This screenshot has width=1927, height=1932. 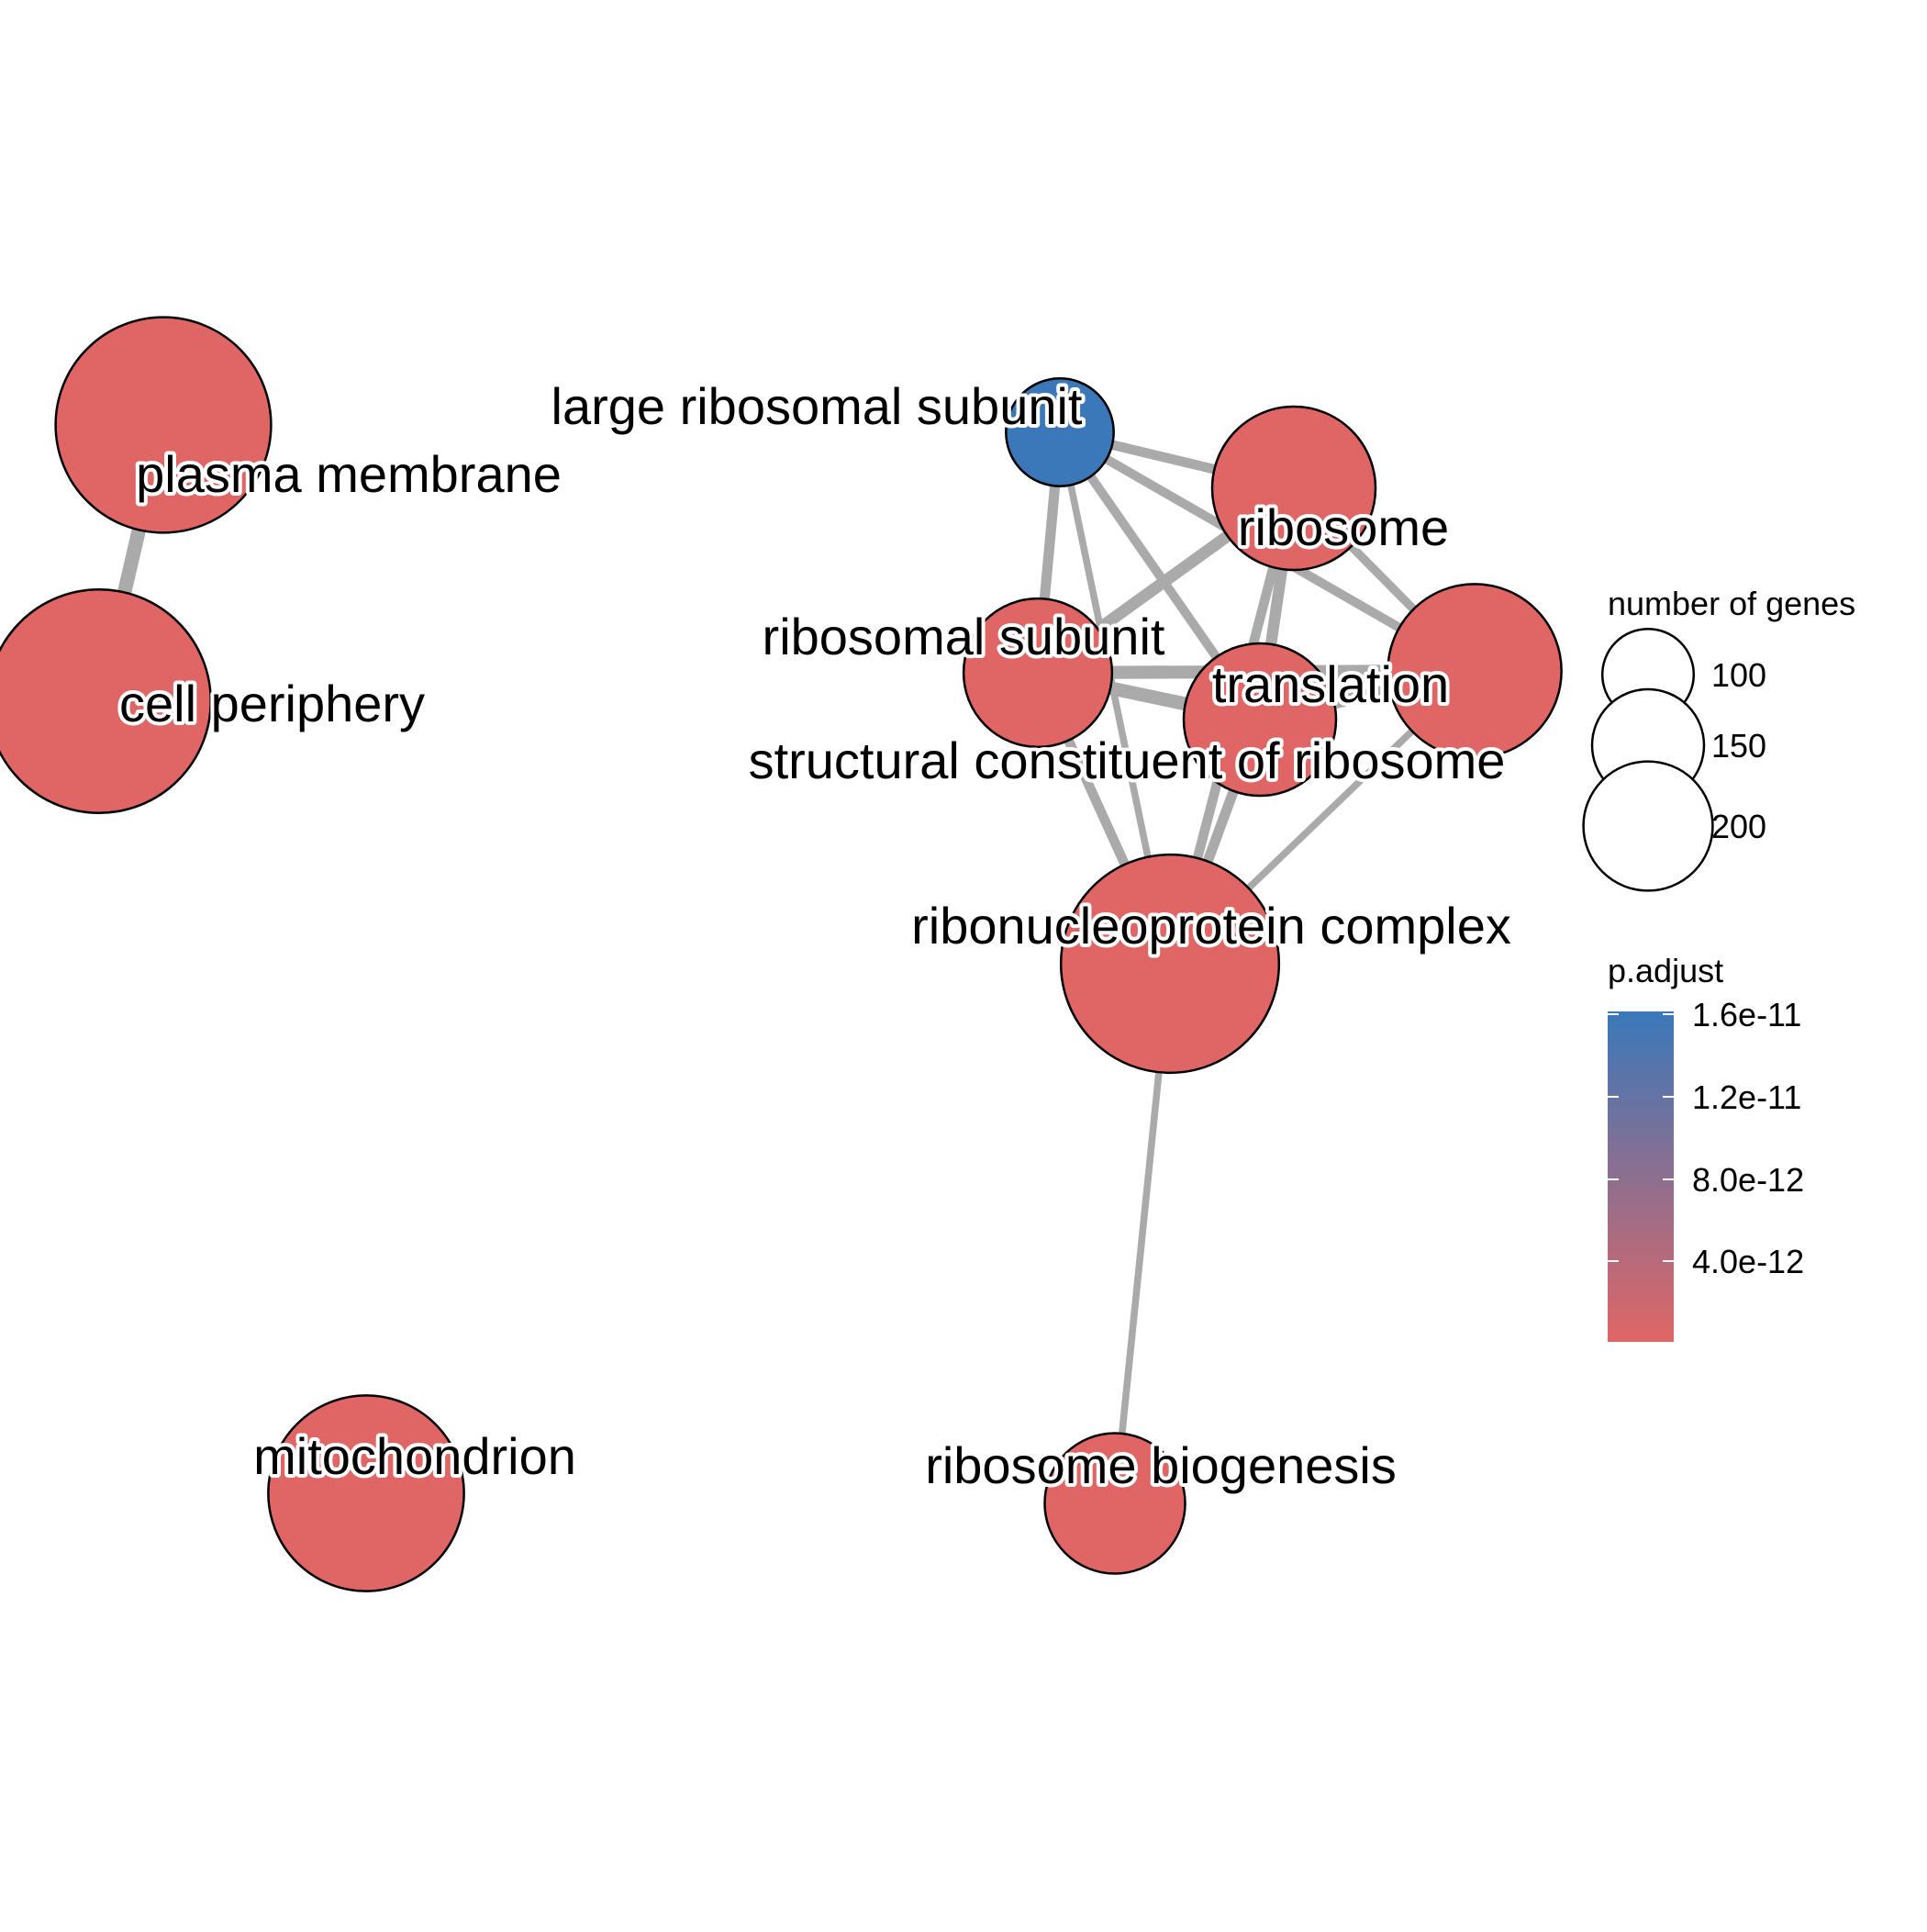 What do you see at coordinates (1731, 603) in the screenshot?
I see `size-legend-title: number of genes` at bounding box center [1731, 603].